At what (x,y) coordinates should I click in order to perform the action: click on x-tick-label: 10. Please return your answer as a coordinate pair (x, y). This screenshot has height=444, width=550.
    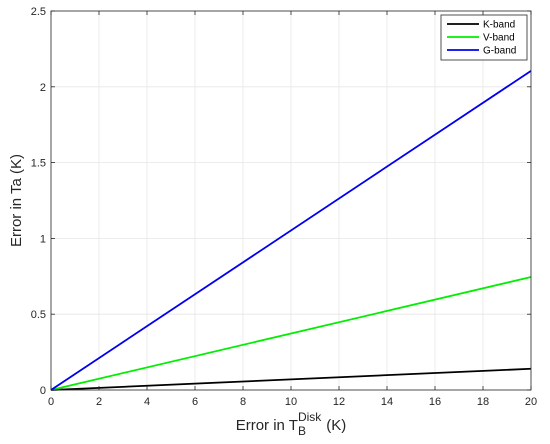
    Looking at the image, I should click on (291, 402).